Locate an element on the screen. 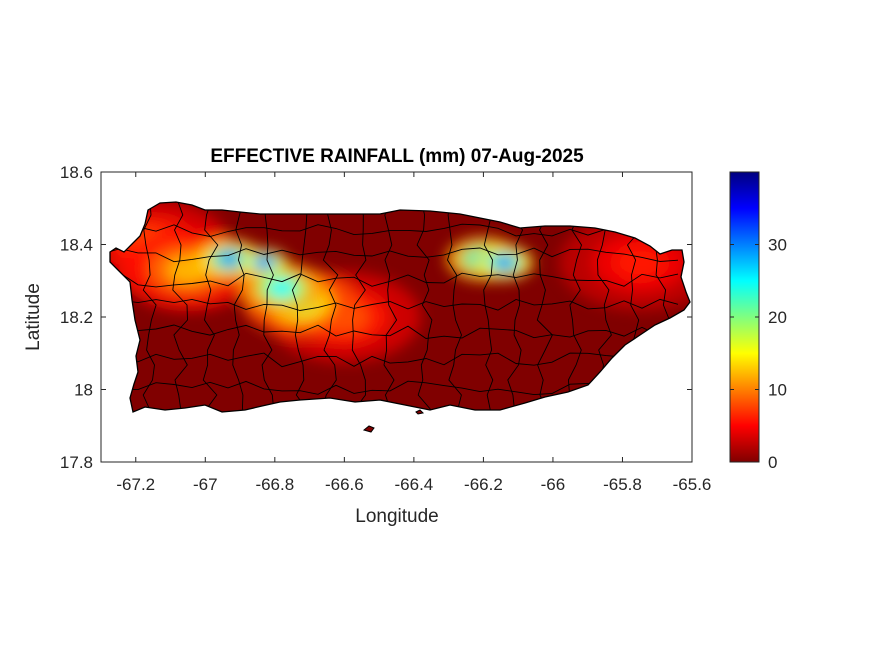  x-tick-label: -65.6 is located at coordinates (692, 484).